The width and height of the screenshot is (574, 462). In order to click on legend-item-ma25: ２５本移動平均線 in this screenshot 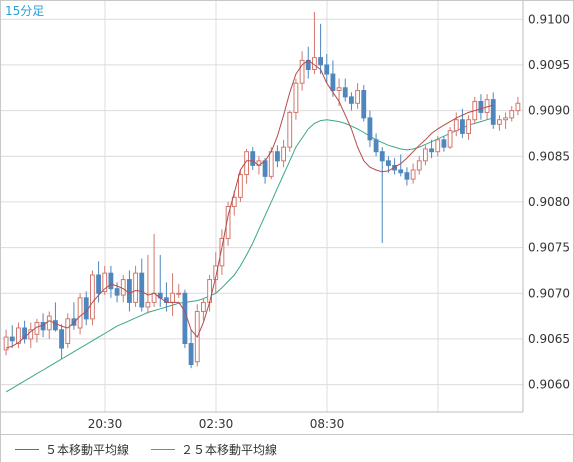, I will do `click(214, 449)`.